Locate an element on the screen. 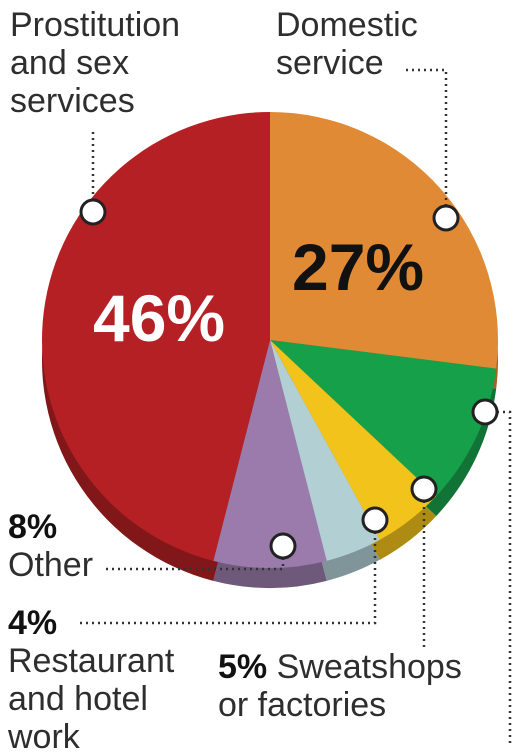  label-prostitution: Prostitution and sex services is located at coordinates (95, 63).